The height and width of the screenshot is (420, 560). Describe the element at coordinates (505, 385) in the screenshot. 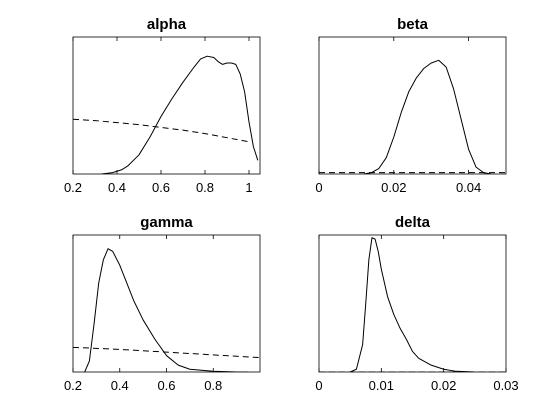

I see `x-tick-label: 0.03` at that location.